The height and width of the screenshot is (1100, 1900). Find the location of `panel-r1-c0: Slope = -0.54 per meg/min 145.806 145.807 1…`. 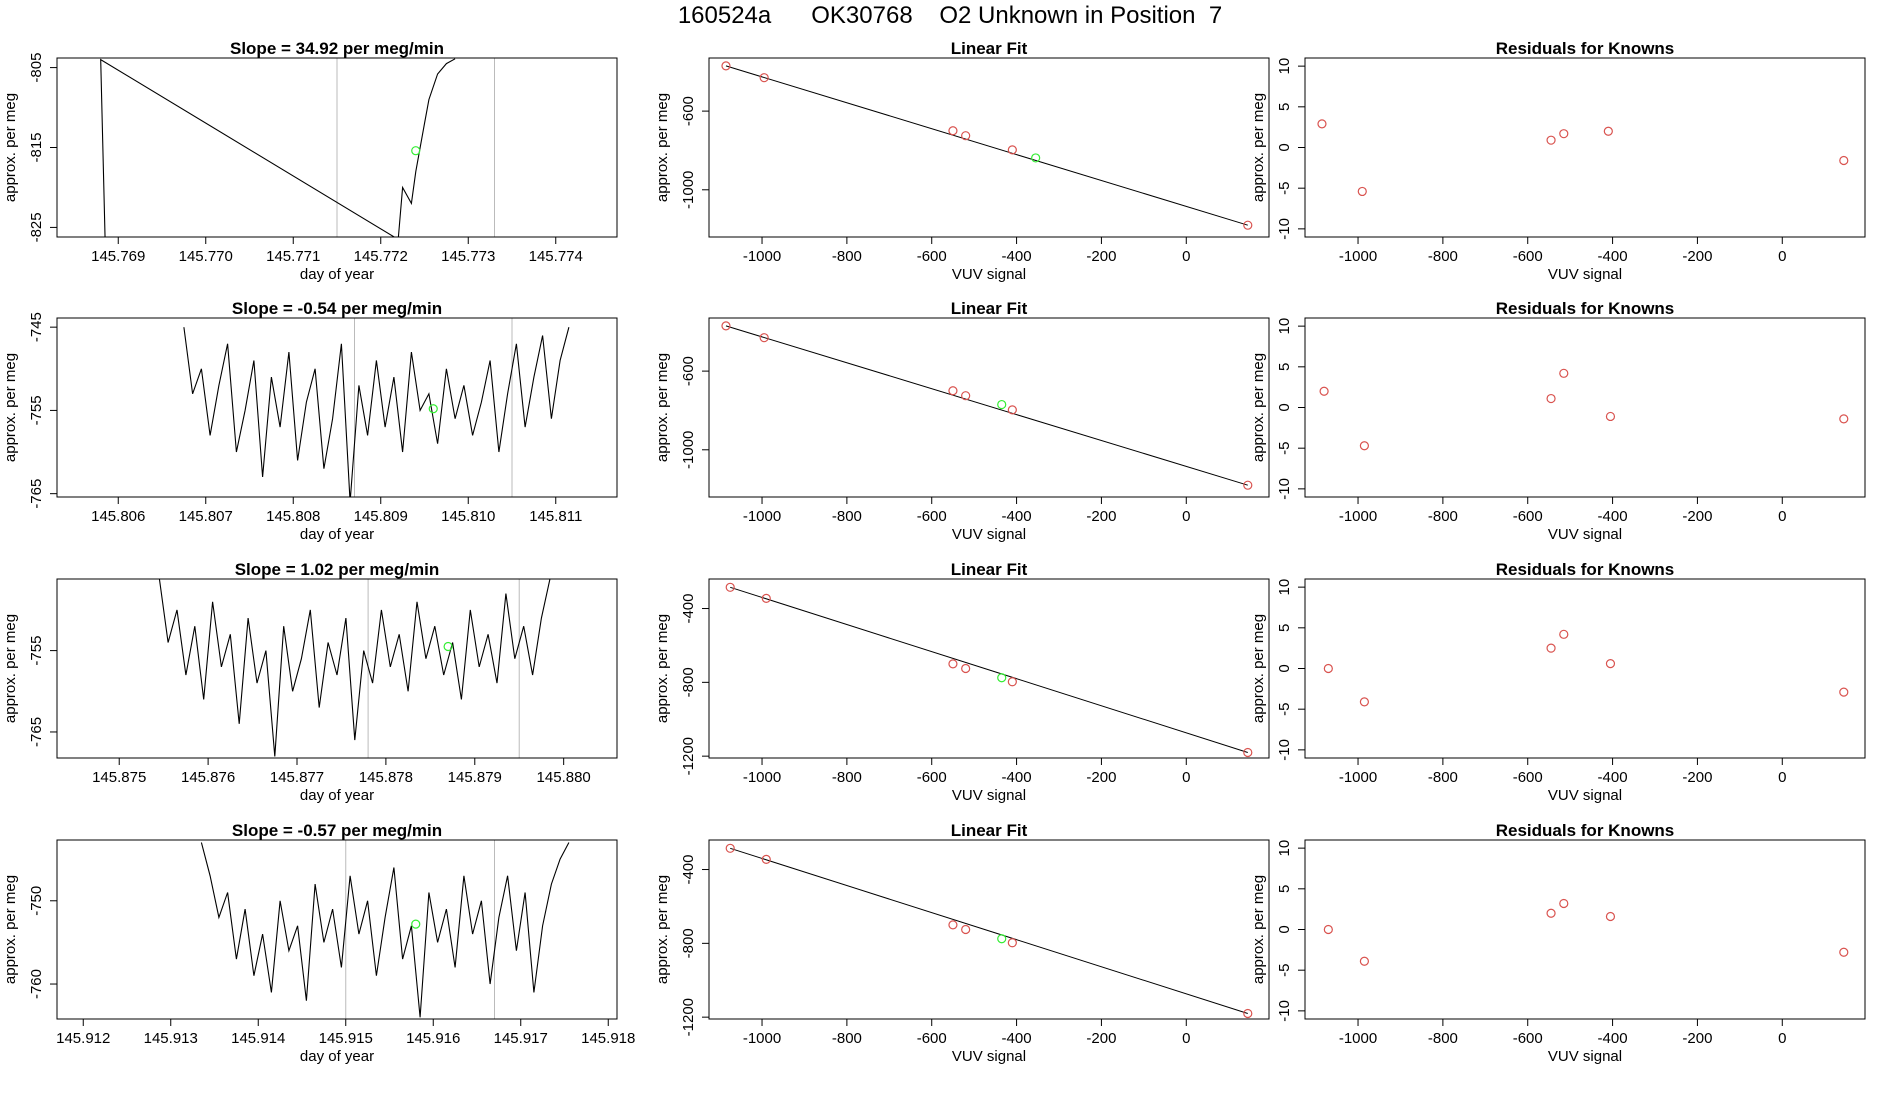

panel-r1-c0: Slope = -0.54 per meg/min 145.806 145.807 1… is located at coordinates (310, 421).